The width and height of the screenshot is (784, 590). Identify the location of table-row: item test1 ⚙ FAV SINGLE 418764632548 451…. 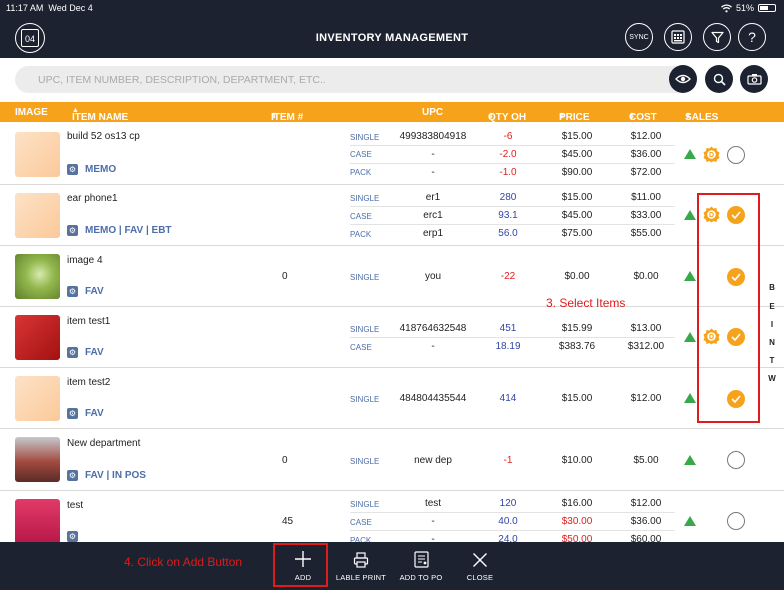
(392, 337).